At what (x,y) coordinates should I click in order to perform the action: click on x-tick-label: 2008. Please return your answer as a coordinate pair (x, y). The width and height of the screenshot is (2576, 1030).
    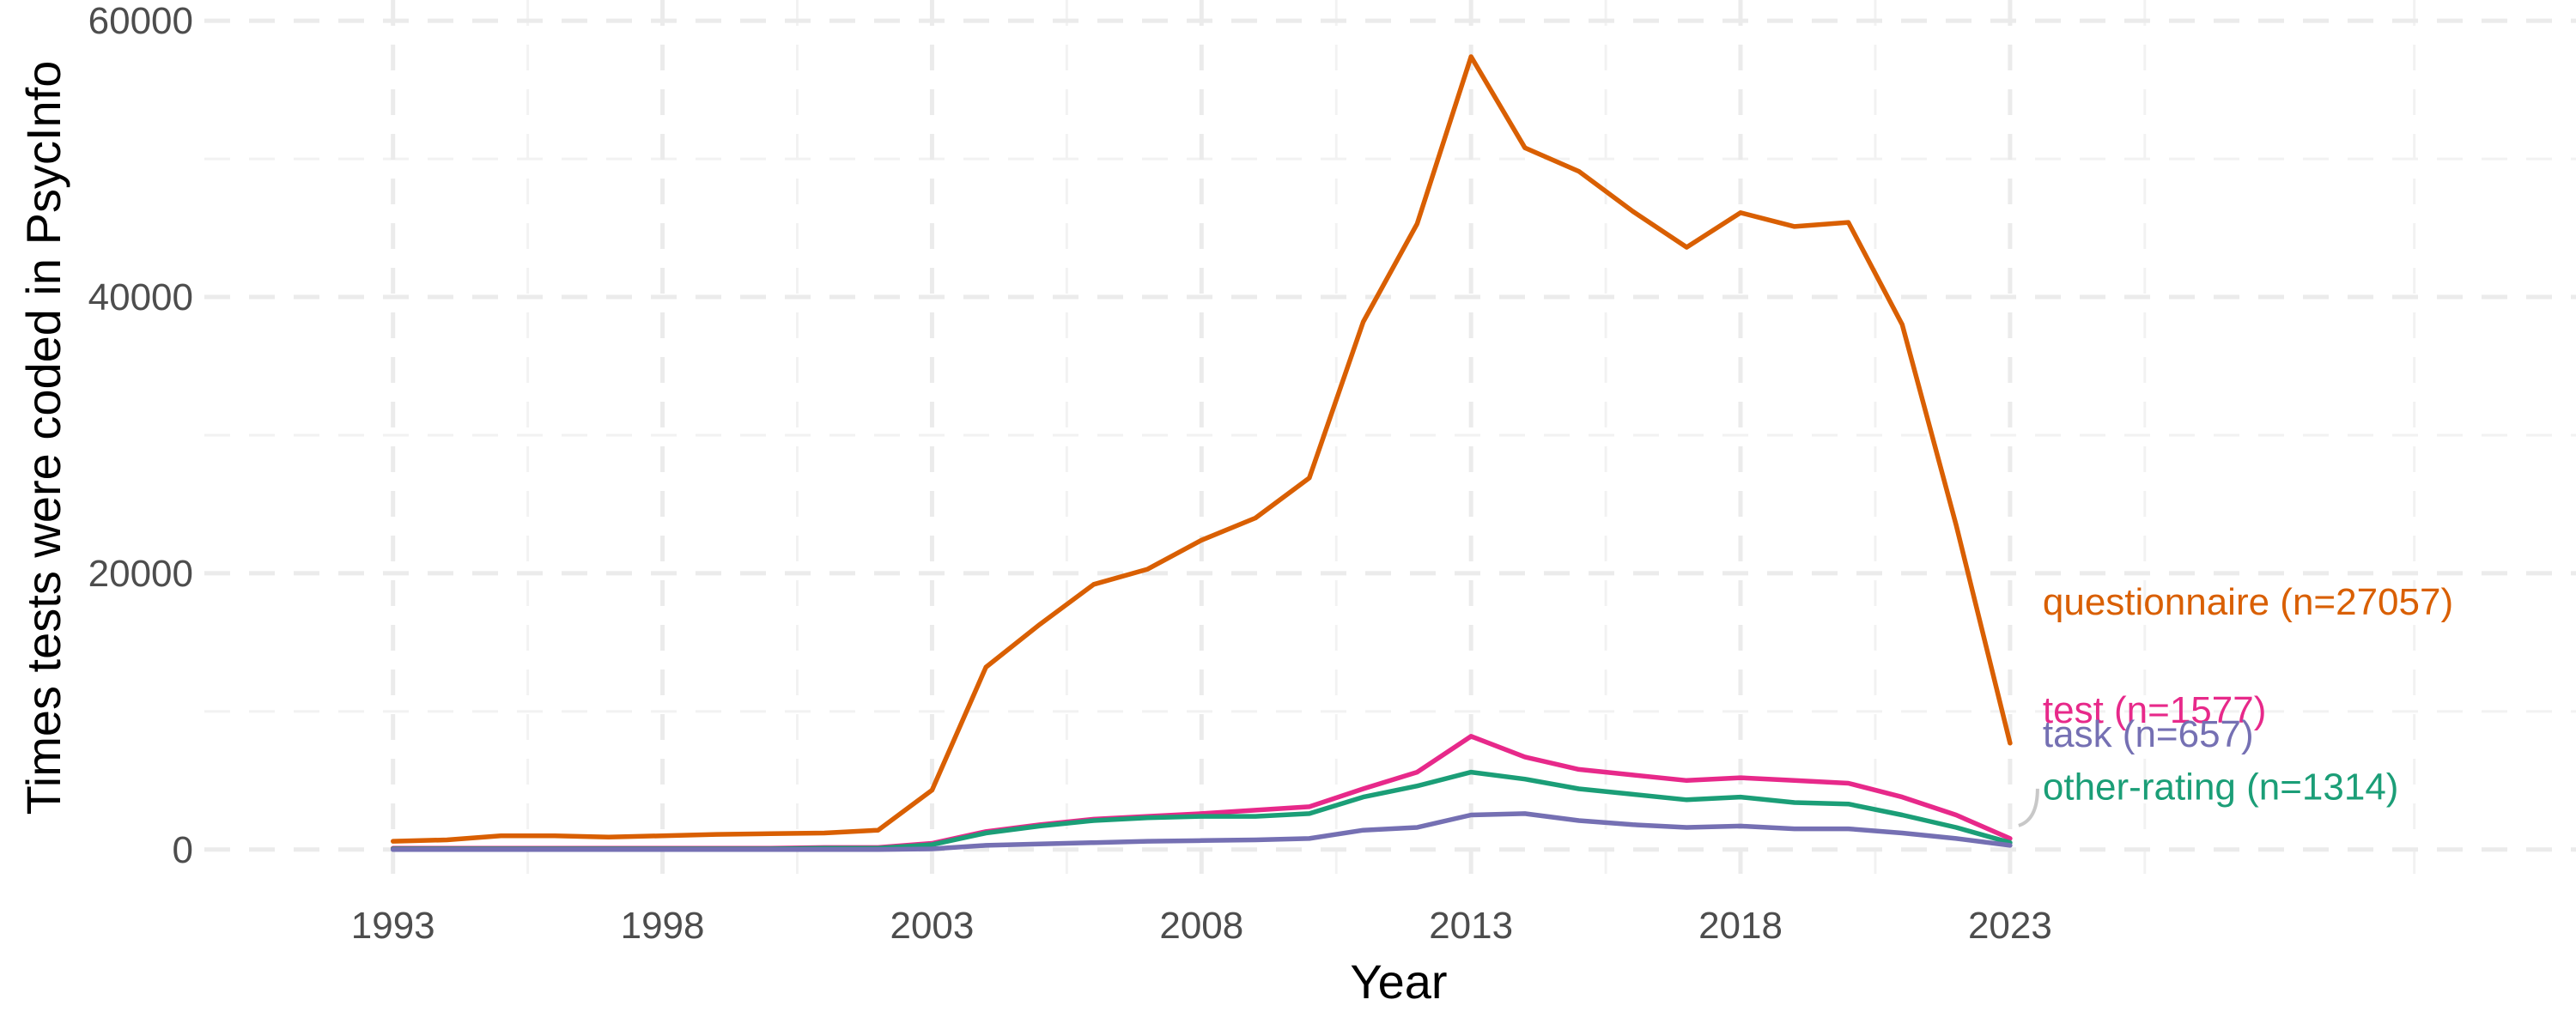
    Looking at the image, I should click on (1201, 926).